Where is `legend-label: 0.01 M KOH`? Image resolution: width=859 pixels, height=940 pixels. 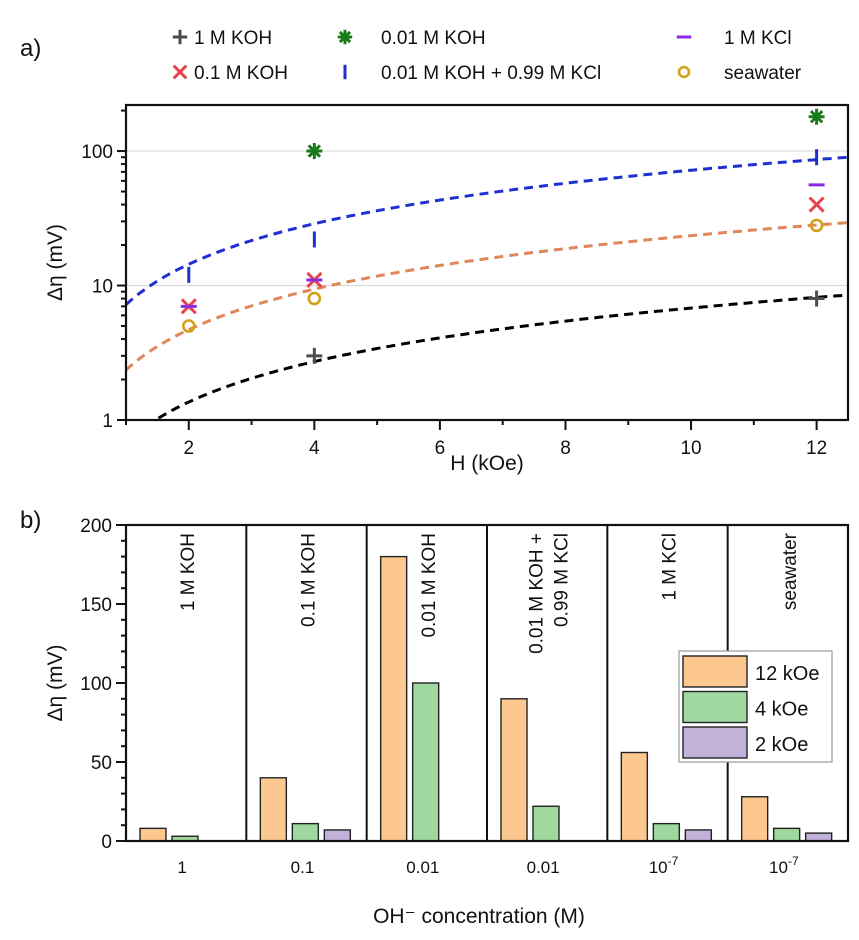
legend-label: 0.01 M KOH is located at coordinates (433, 38).